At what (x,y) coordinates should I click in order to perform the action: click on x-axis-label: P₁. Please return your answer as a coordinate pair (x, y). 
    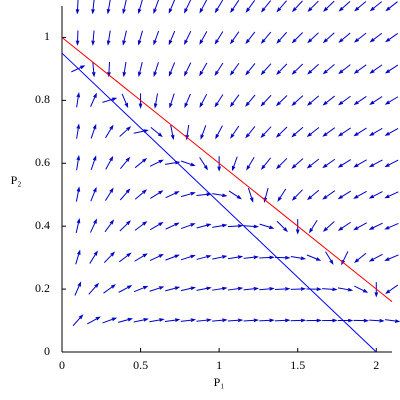
    Looking at the image, I should click on (219, 382).